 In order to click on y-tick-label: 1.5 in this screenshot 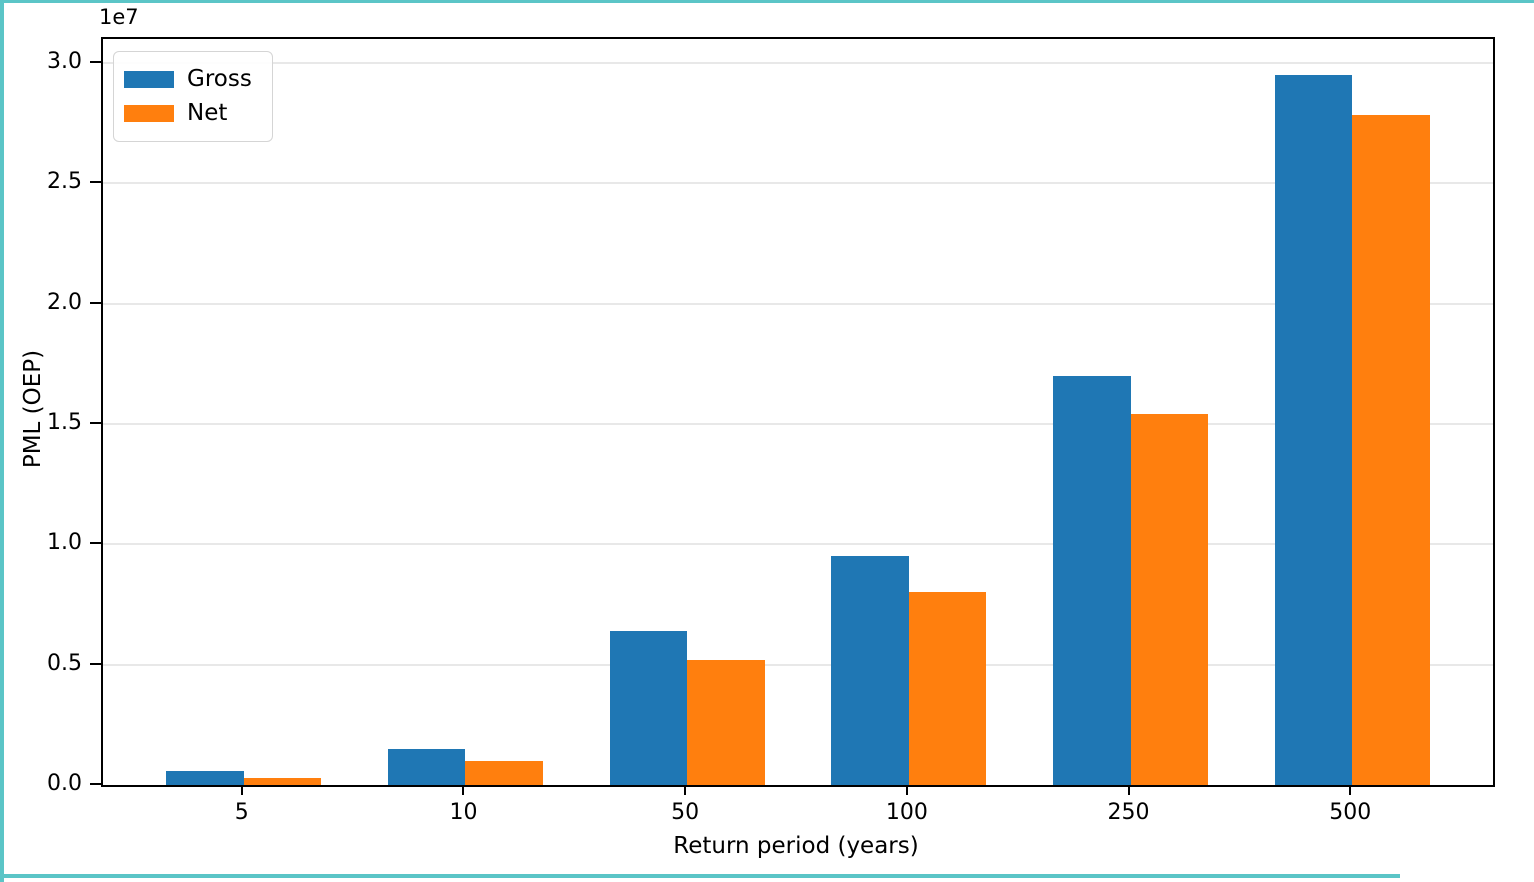, I will do `click(64, 423)`.